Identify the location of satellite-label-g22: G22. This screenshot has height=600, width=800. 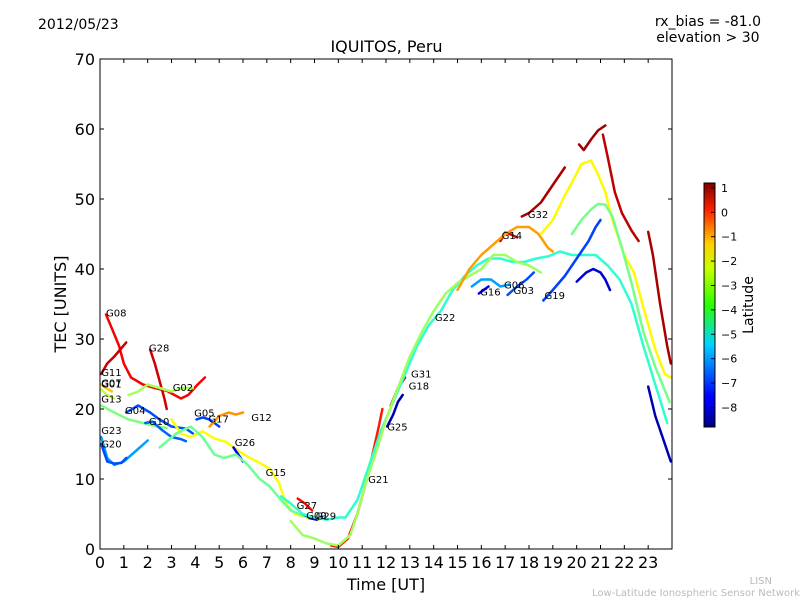
(445, 318).